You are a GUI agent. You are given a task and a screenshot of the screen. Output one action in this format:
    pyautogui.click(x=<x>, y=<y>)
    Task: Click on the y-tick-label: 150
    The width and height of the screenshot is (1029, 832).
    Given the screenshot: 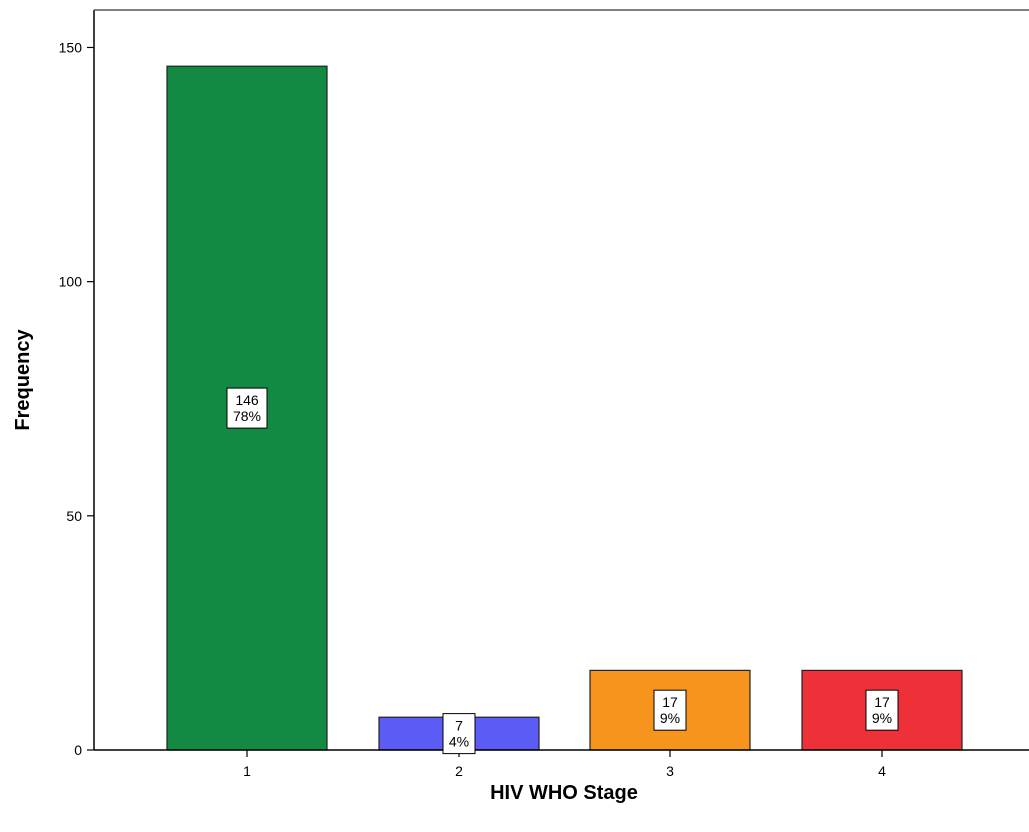 What is the action you would take?
    pyautogui.click(x=71, y=47)
    